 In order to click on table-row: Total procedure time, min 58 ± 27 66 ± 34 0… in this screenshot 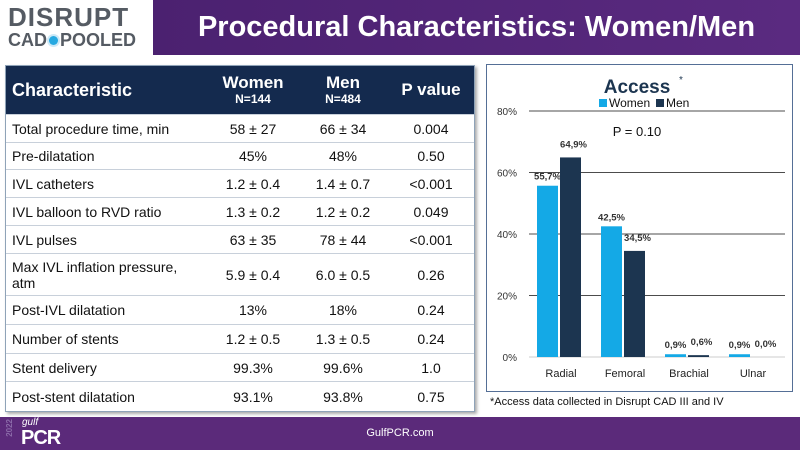, I will do `click(240, 128)`.